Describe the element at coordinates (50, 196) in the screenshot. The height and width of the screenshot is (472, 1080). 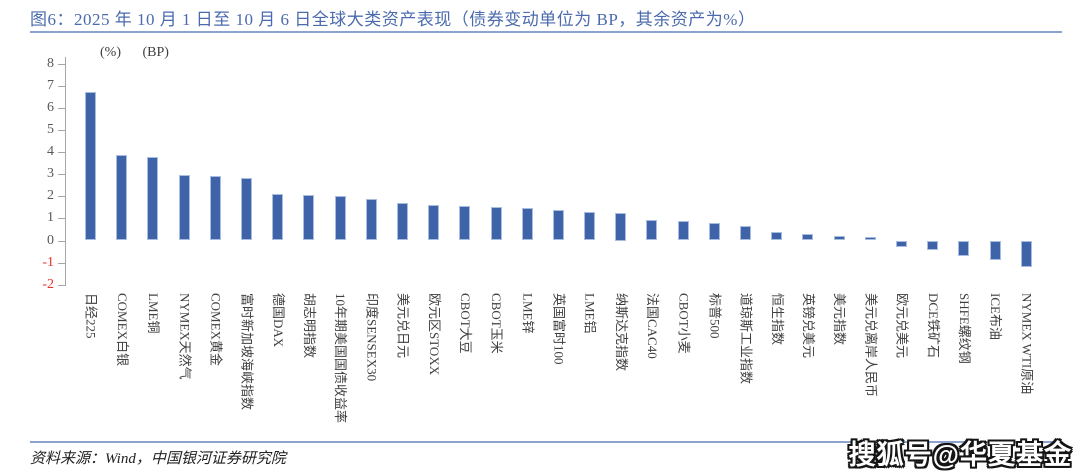
I see `y-tick-label: 2` at that location.